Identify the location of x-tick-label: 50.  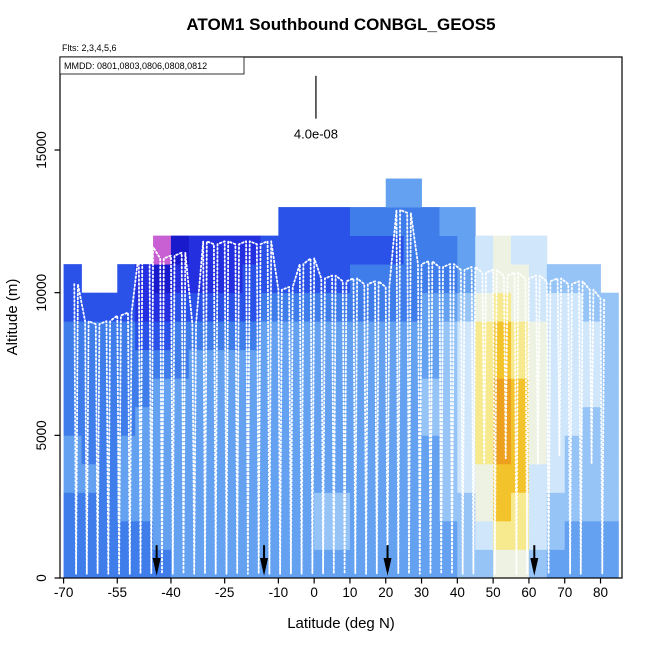
(493, 592).